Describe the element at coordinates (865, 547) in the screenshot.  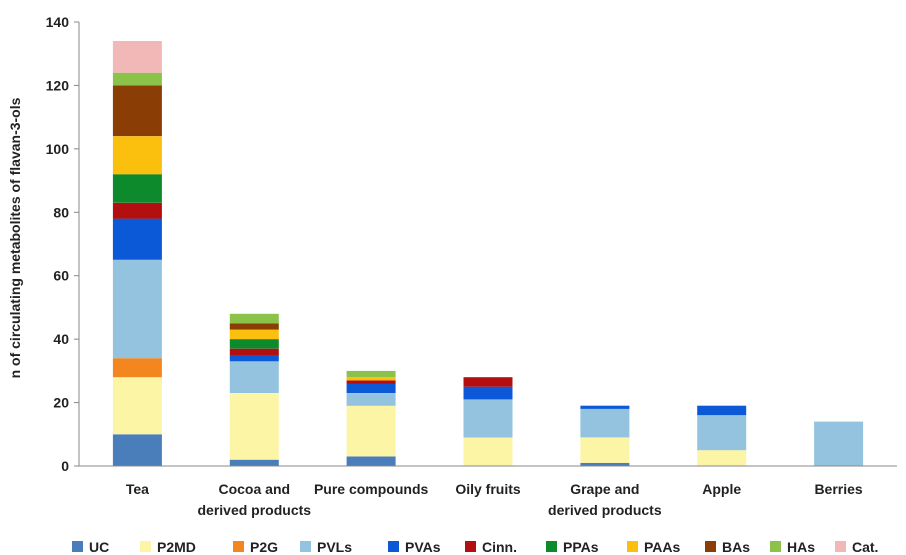
I see `legend-label: Cat.` at that location.